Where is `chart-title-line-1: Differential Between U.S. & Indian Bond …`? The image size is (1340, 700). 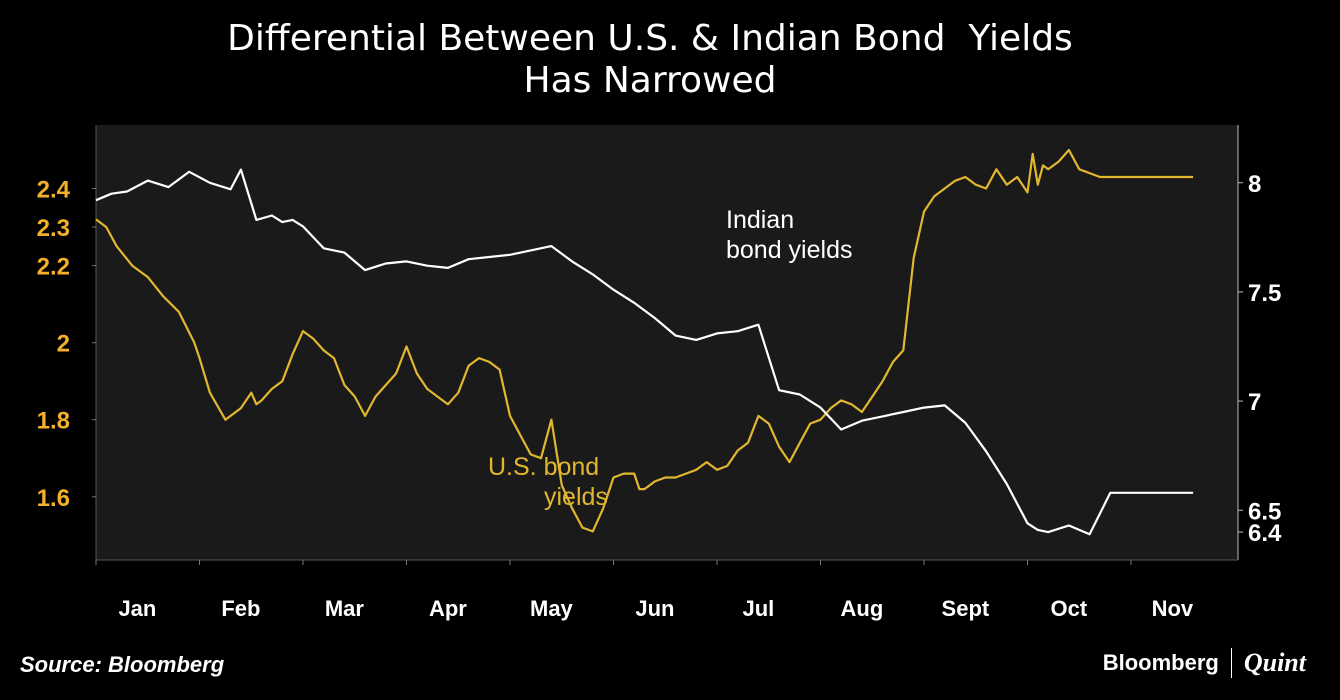 chart-title-line-1: Differential Between U.S. & Indian Bond … is located at coordinates (650, 38).